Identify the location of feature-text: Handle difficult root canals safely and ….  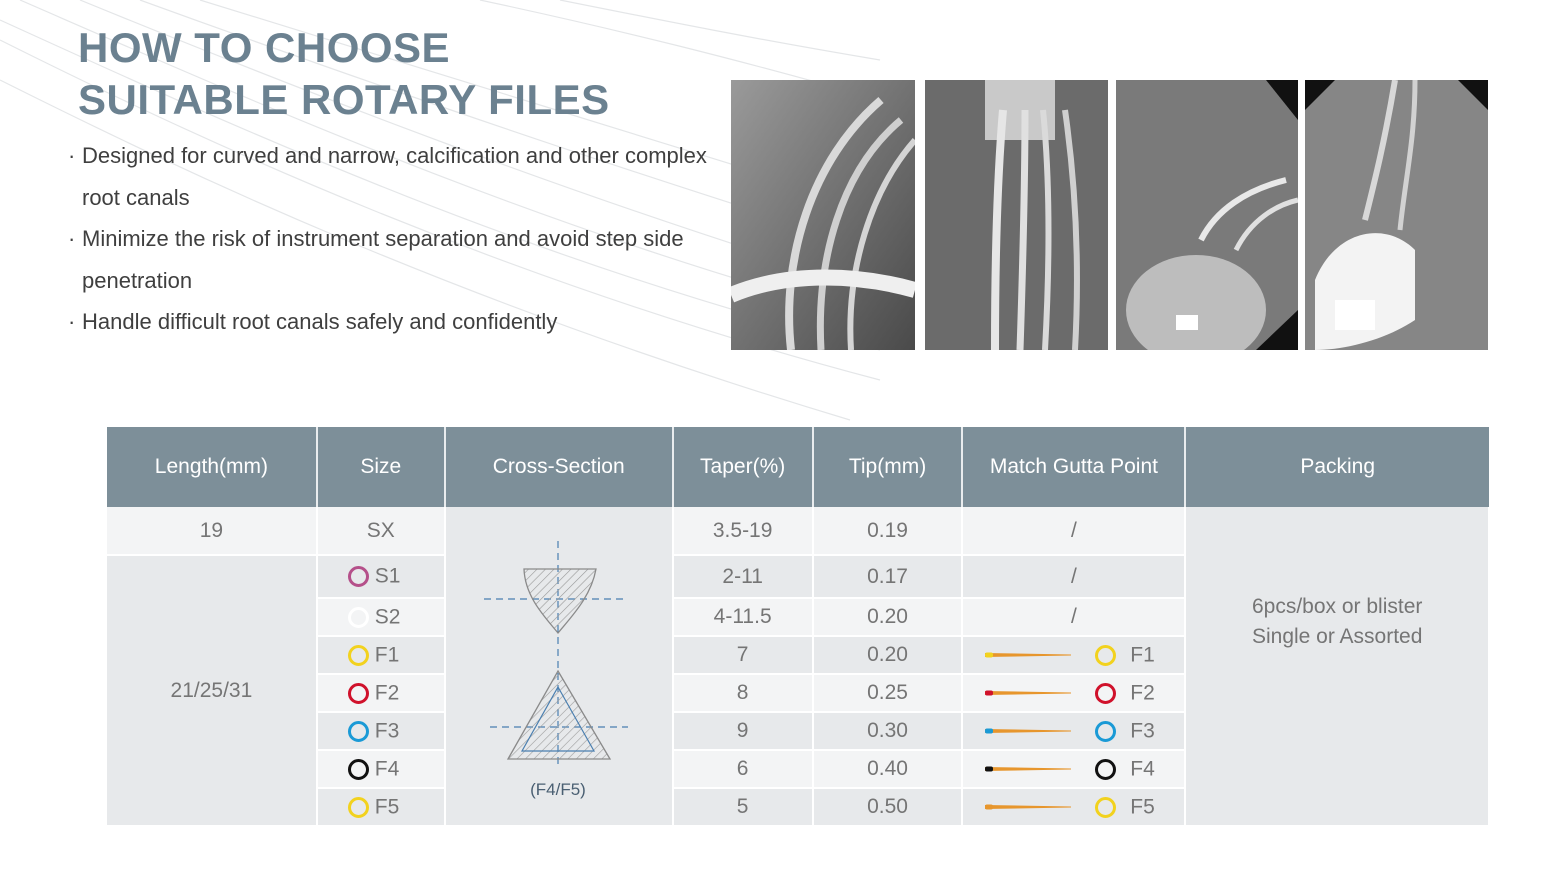
(320, 321).